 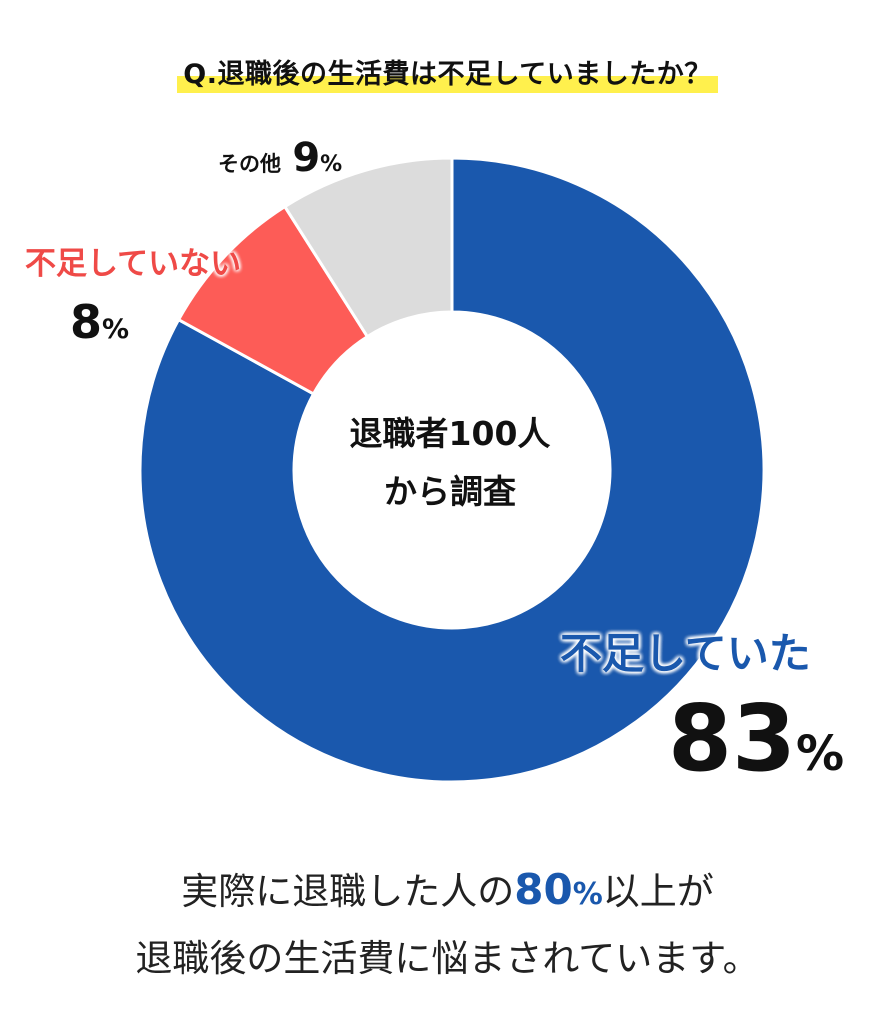 What do you see at coordinates (820, 754) in the screenshot?
I see `label-lacked-unit: %` at bounding box center [820, 754].